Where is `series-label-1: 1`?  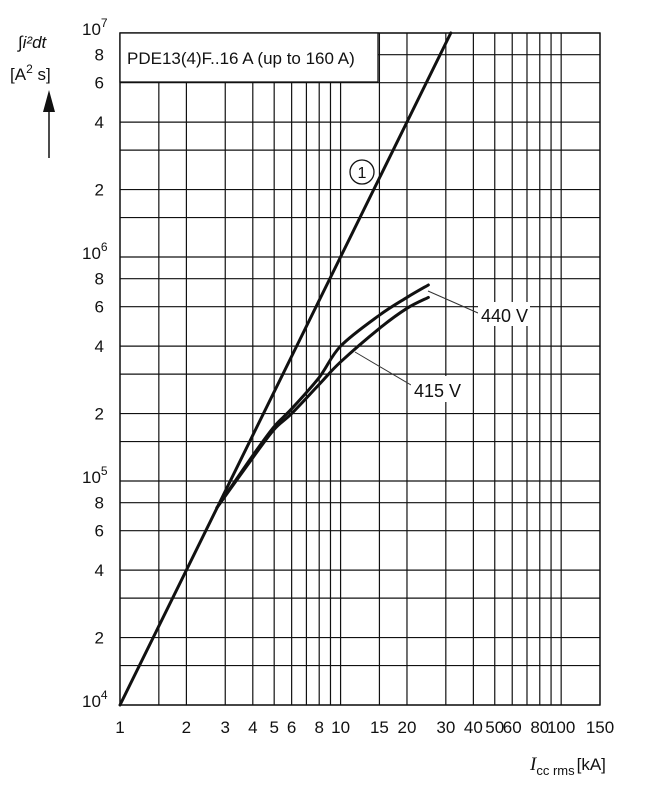 series-label-1: 1 is located at coordinates (362, 173).